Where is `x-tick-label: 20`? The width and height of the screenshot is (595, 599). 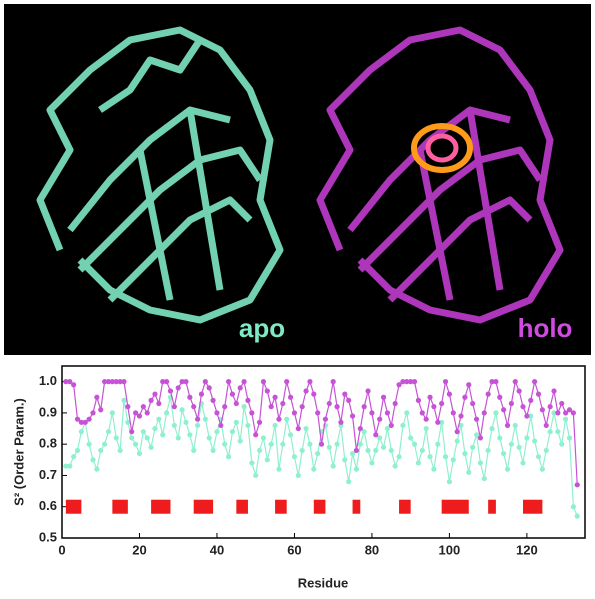 x-tick-label: 20 is located at coordinates (139, 549).